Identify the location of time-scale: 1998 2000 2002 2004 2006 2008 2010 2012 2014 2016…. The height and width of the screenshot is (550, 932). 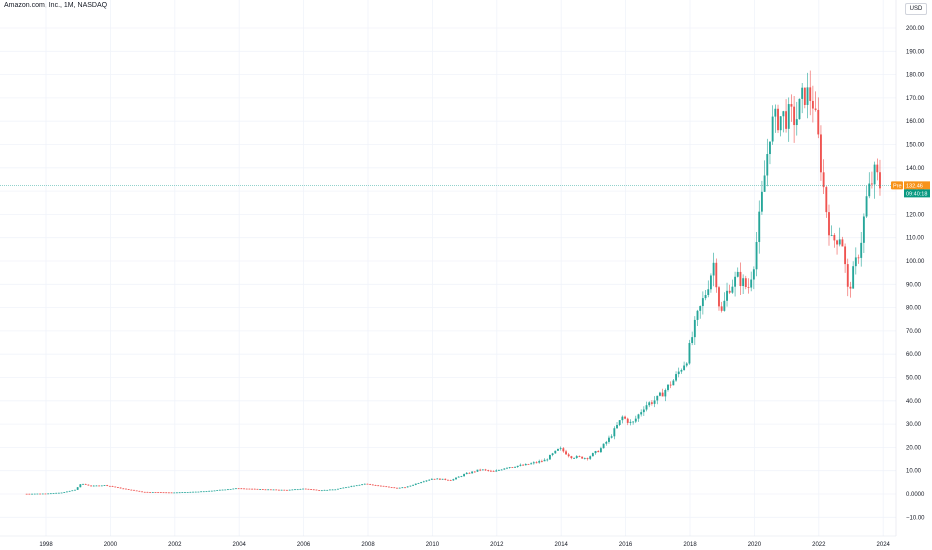
(464, 545).